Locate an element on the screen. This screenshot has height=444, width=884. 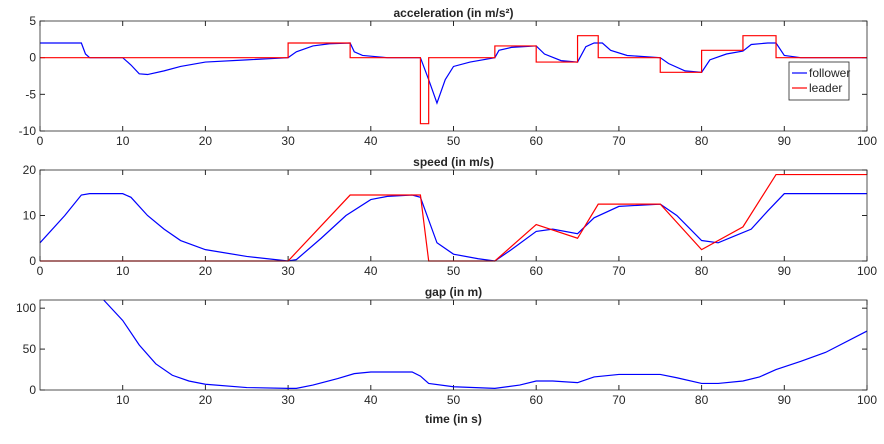
y-tick-label: -5 is located at coordinates (30, 94).